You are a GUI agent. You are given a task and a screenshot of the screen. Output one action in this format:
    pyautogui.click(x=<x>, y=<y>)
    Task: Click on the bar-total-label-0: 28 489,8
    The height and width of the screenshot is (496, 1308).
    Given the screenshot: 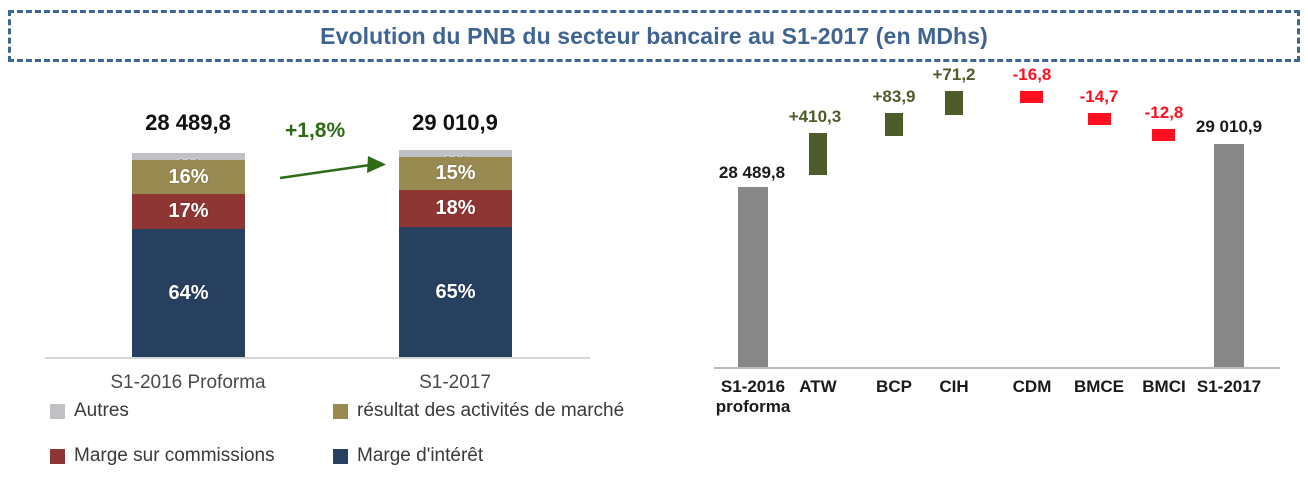 What is the action you would take?
    pyautogui.click(x=188, y=122)
    